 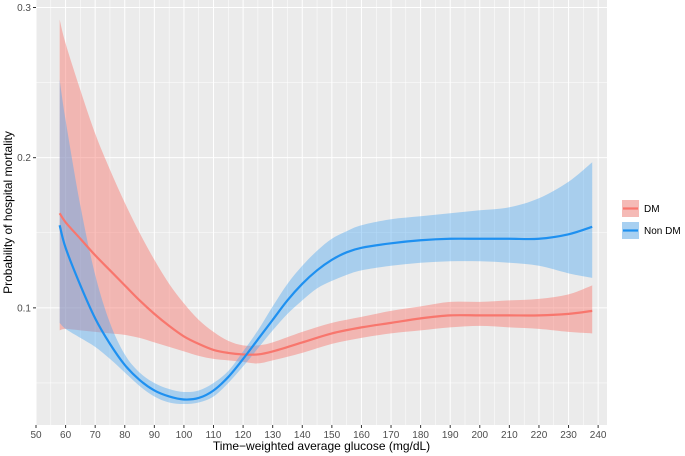 I want to click on x-tick-label: 230, so click(x=568, y=435).